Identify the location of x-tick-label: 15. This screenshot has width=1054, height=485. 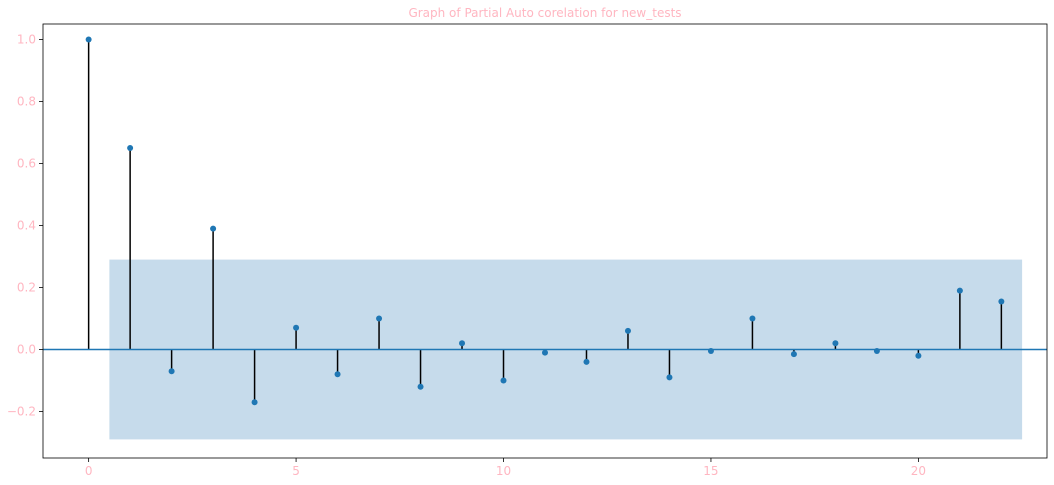
(710, 471).